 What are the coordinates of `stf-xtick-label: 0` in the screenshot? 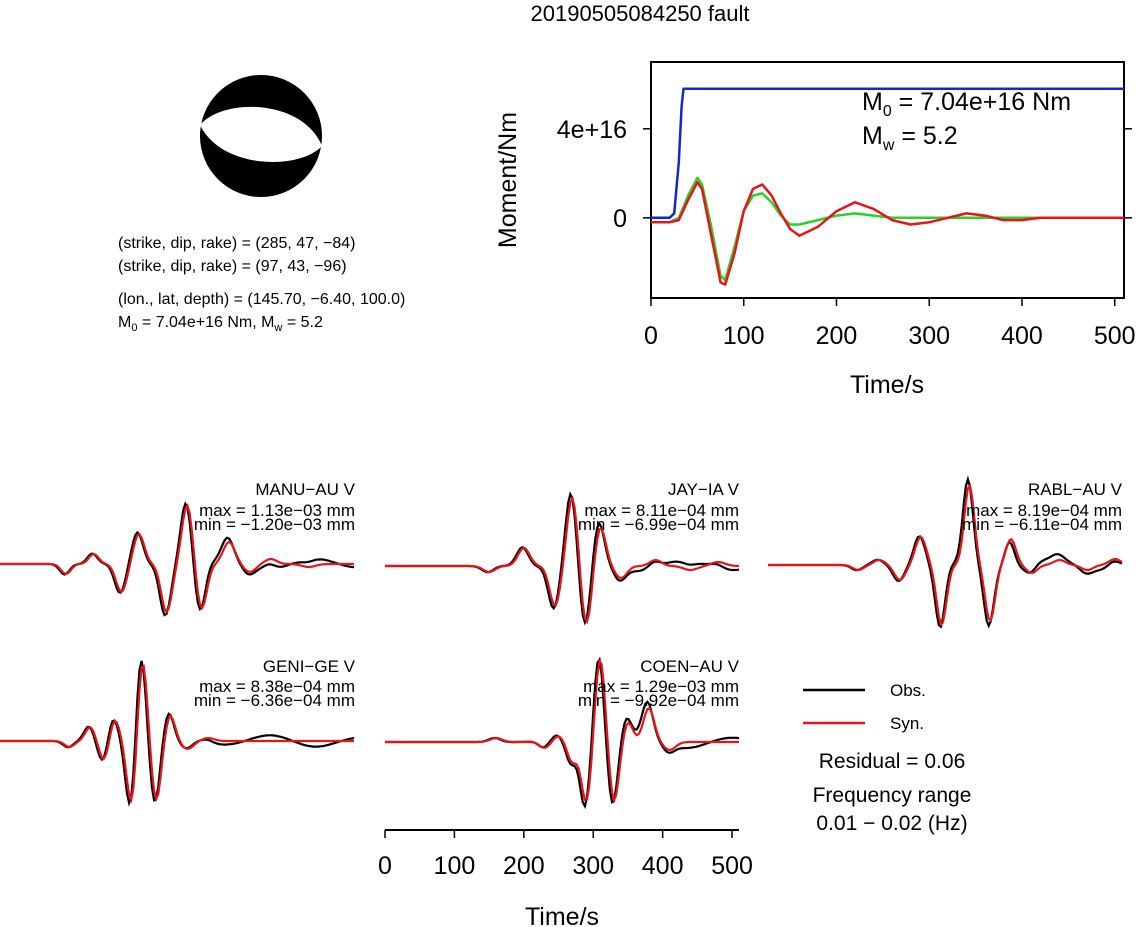 It's located at (651, 336).